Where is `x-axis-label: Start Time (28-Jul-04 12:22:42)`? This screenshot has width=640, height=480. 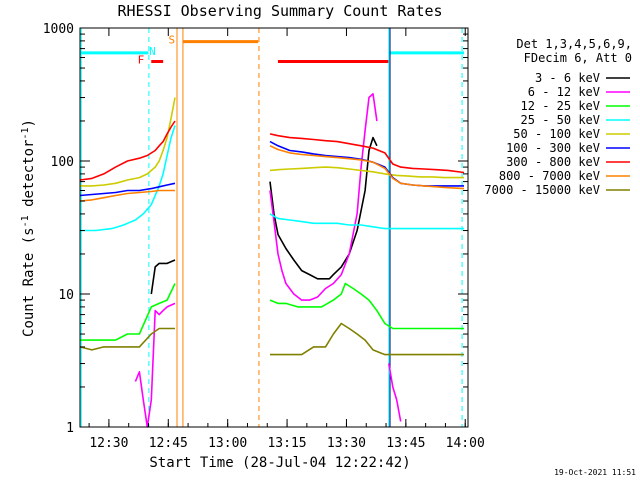 x-axis-label: Start Time (28-Jul-04 12:22:42) is located at coordinates (279, 463).